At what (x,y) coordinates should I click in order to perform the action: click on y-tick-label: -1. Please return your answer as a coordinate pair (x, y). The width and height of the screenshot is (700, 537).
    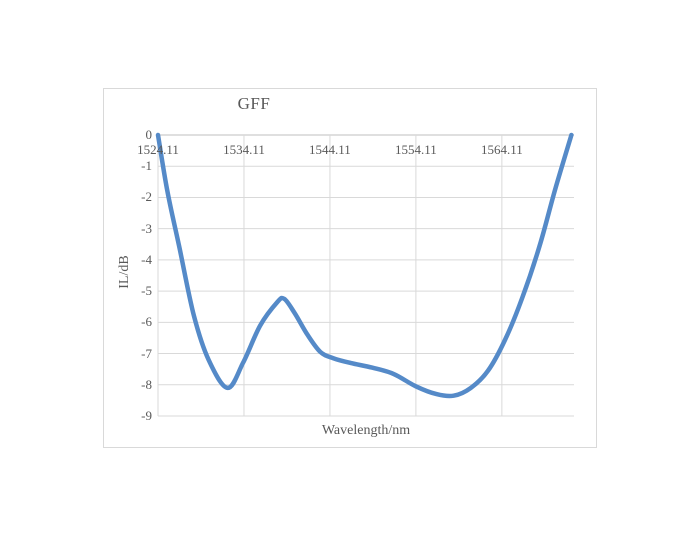
    Looking at the image, I should click on (146, 166).